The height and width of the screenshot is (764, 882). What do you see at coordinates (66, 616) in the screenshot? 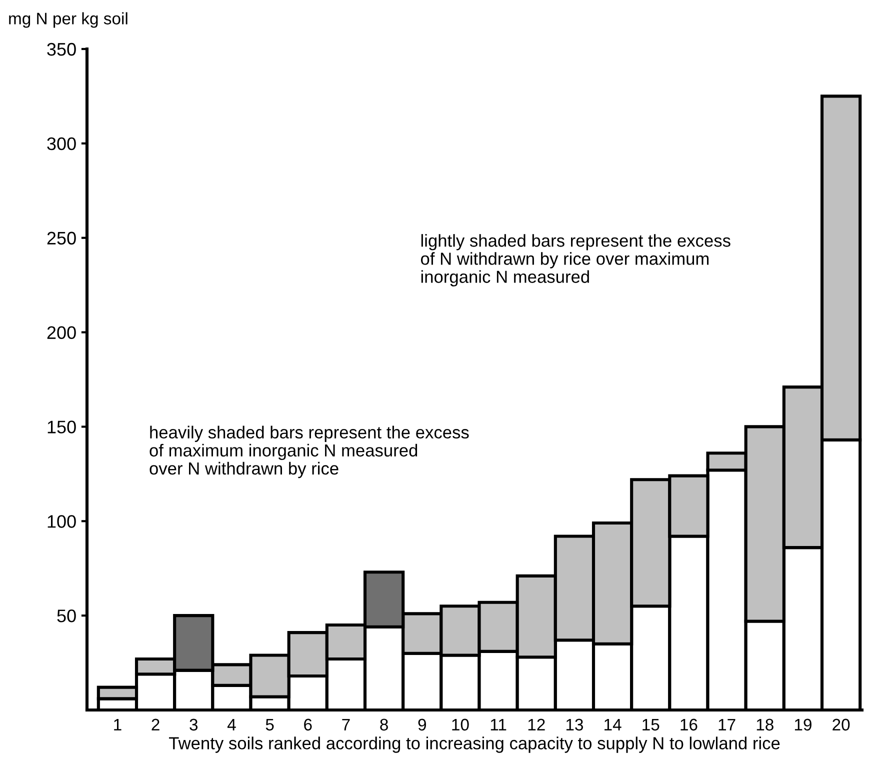
I see `y-tick-label: 50` at bounding box center [66, 616].